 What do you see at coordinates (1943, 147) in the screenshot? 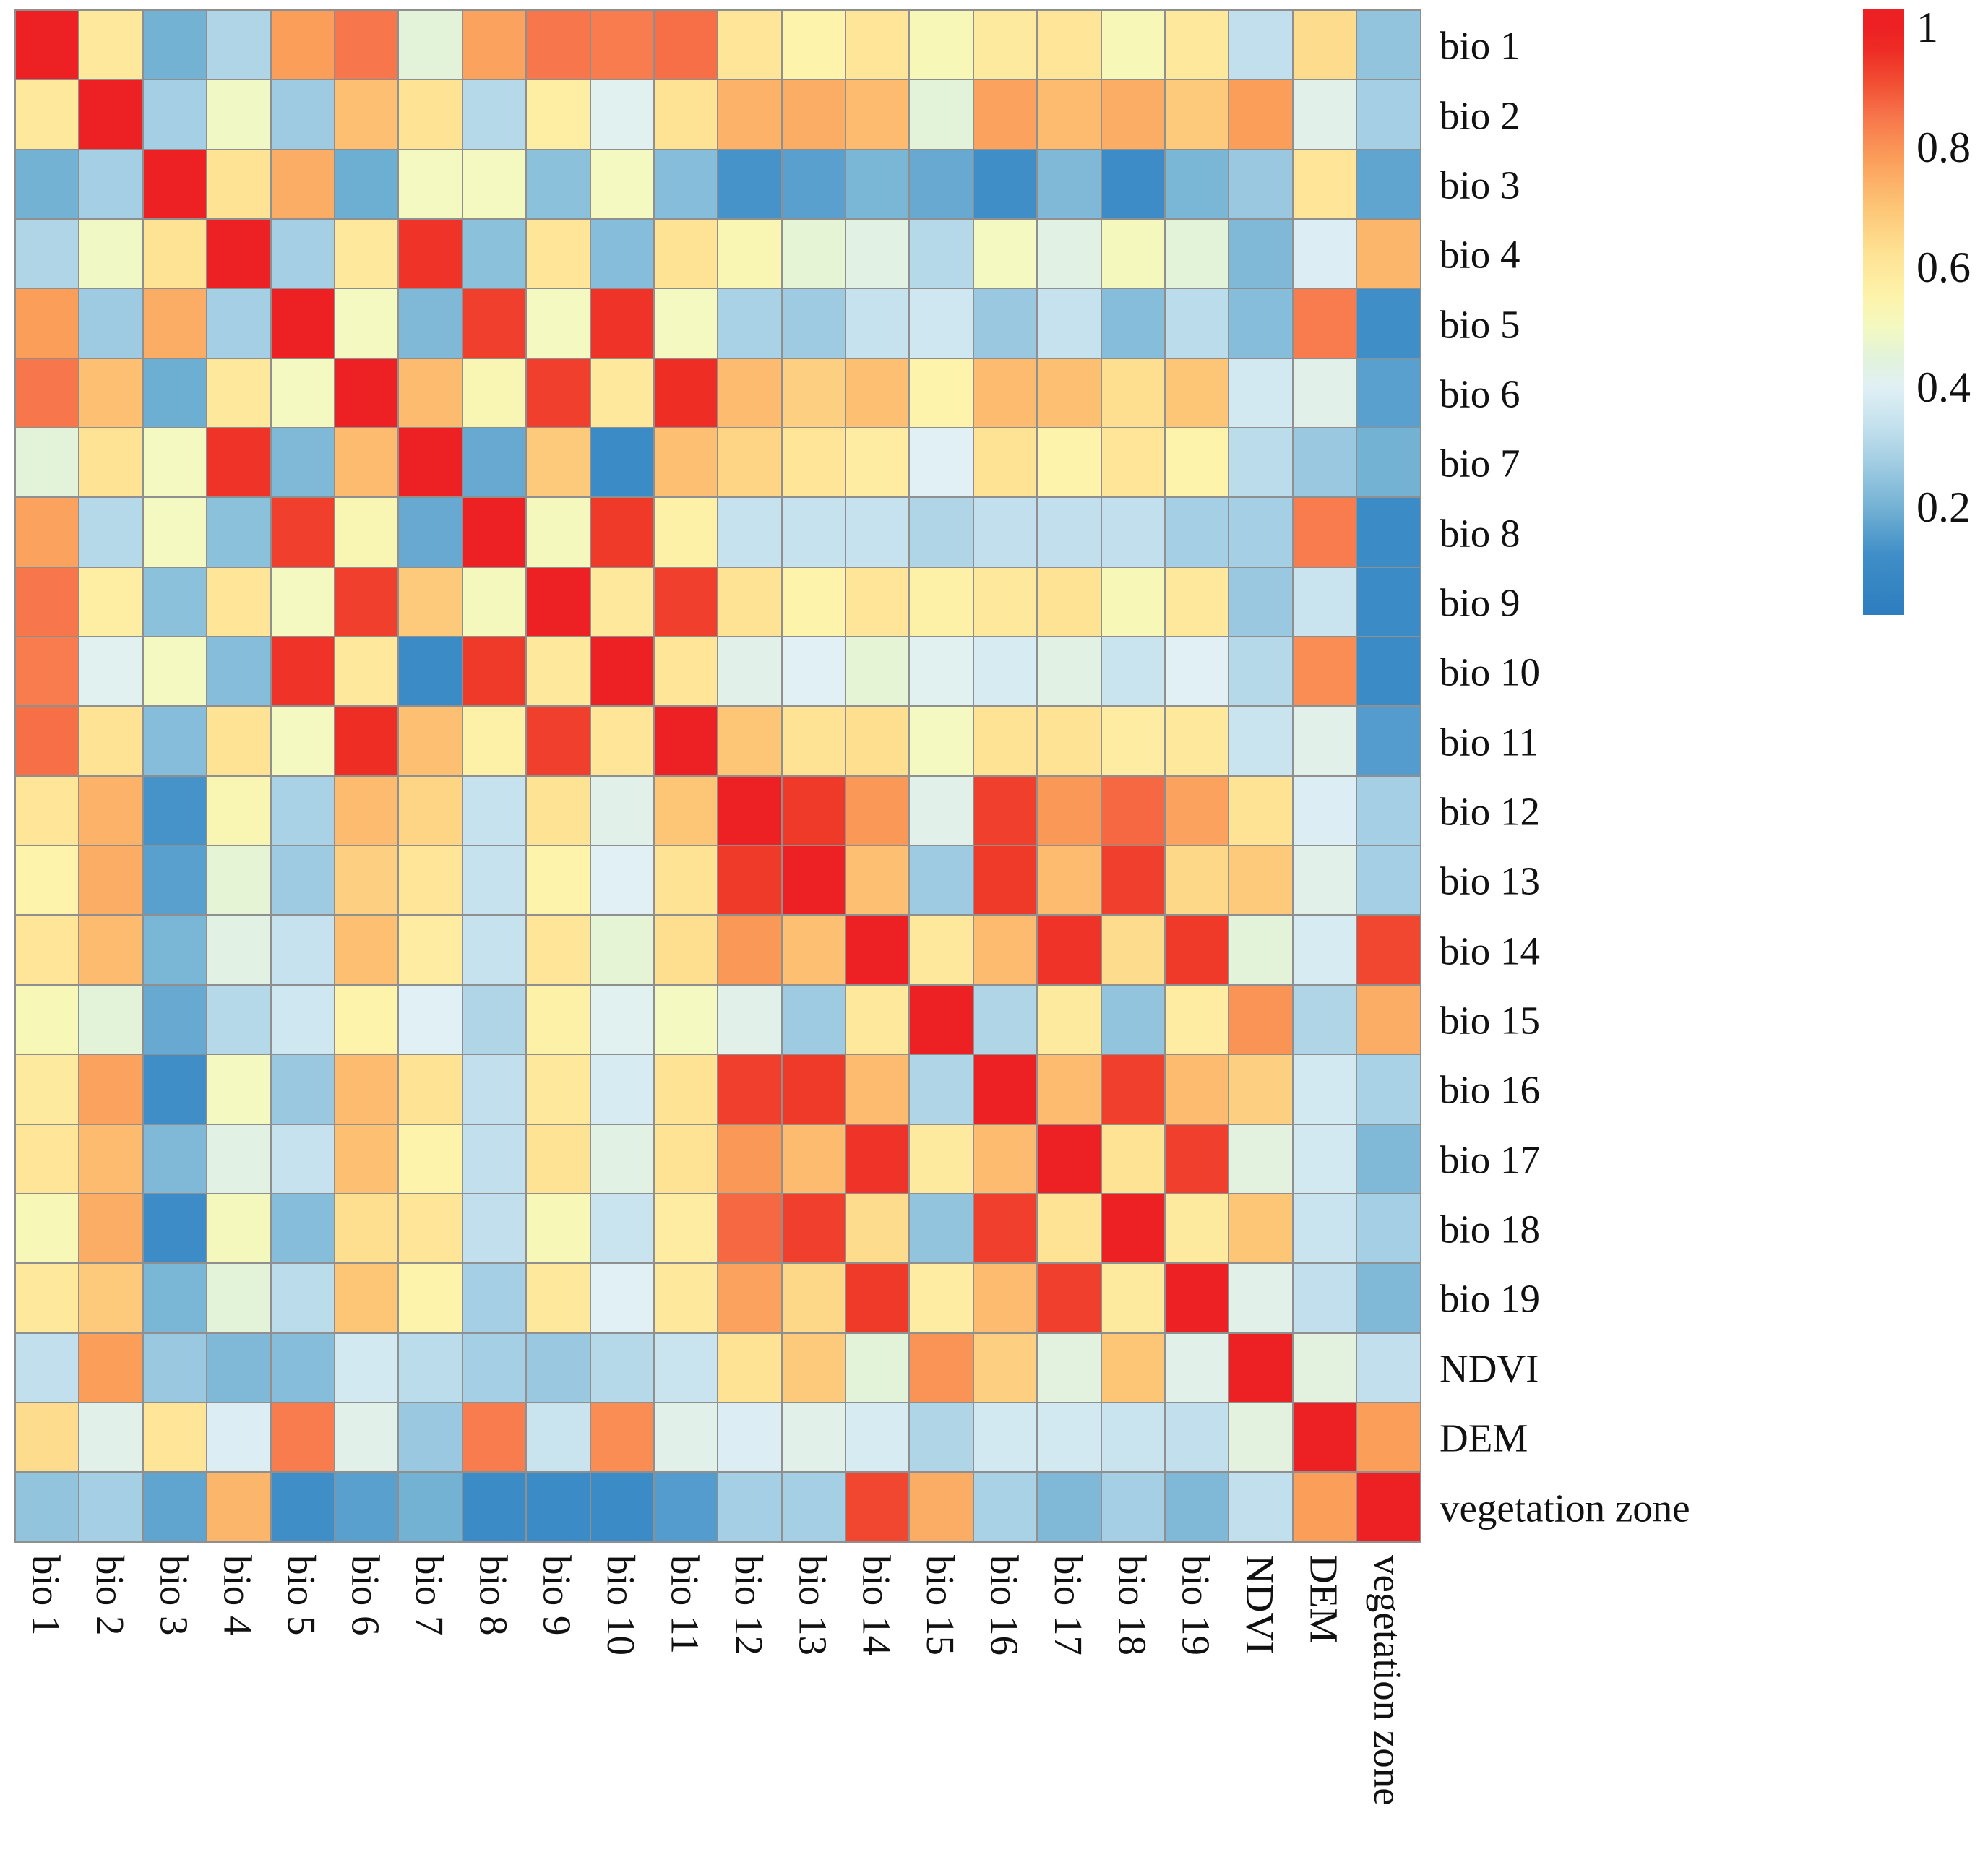
I see `colorbar-tick-label: 0.8` at bounding box center [1943, 147].